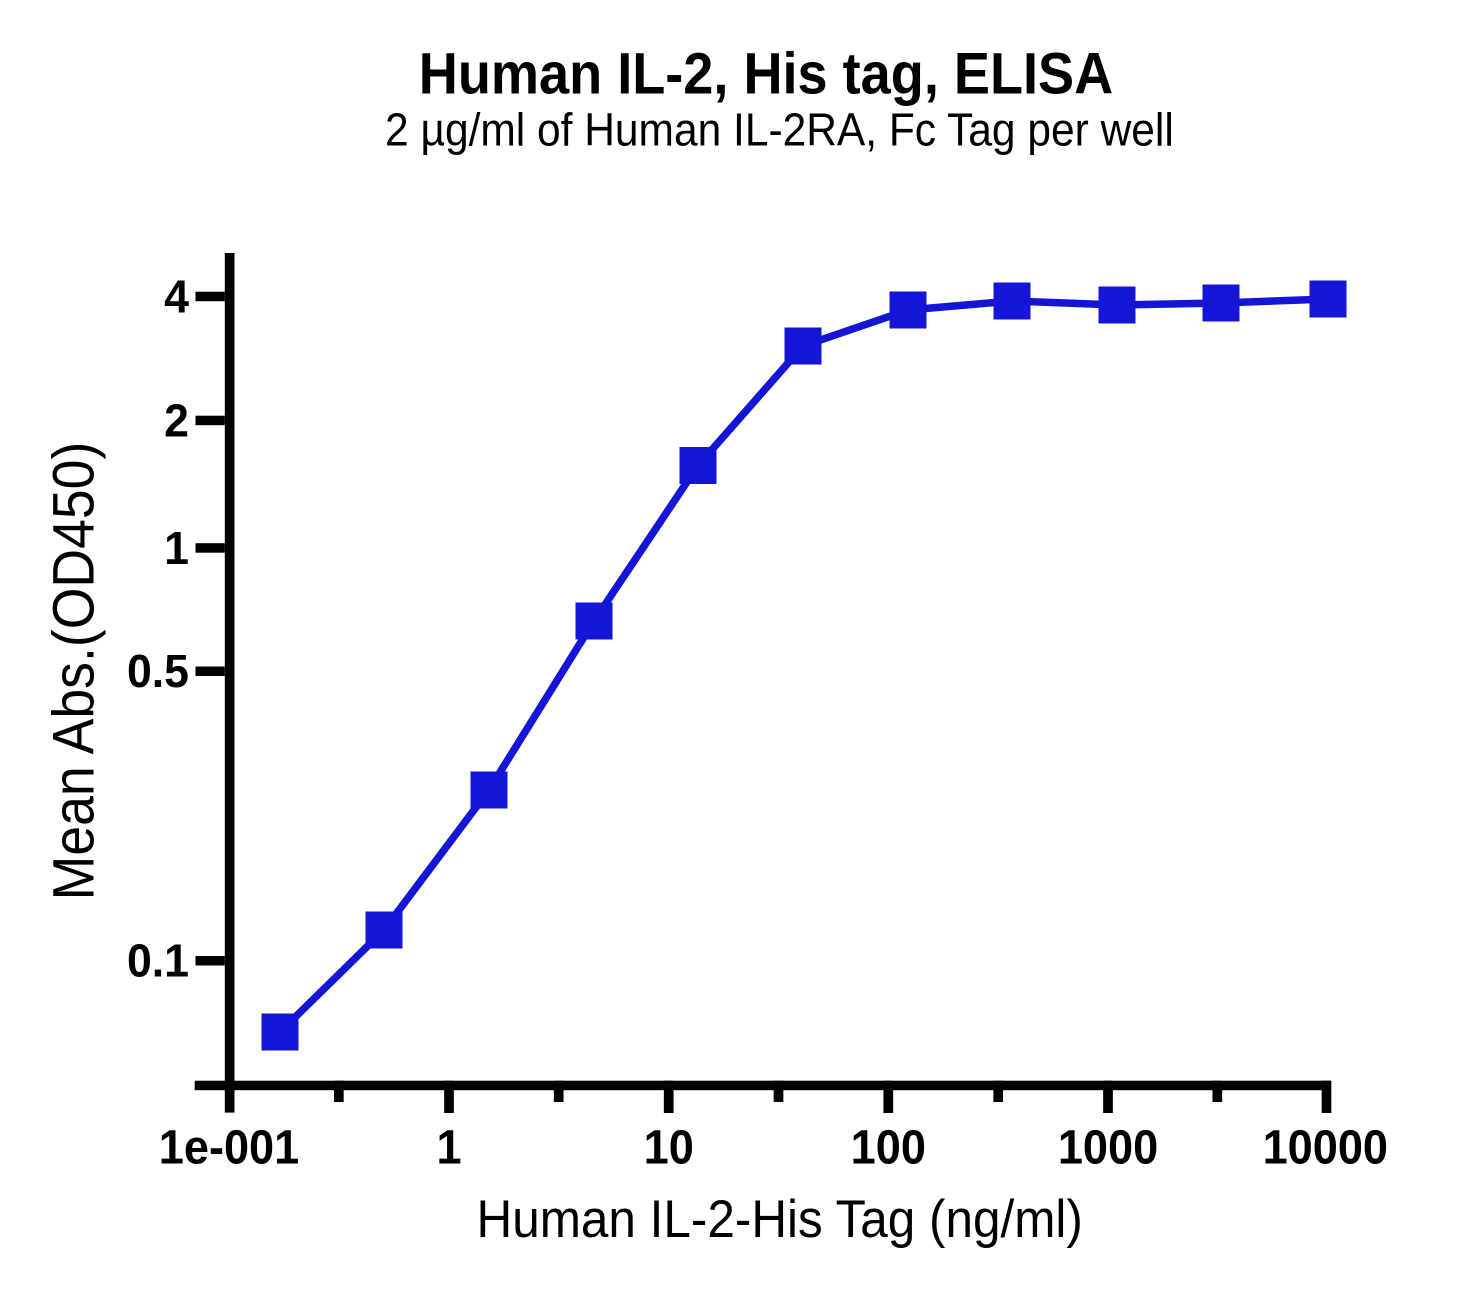  Describe the element at coordinates (176, 421) in the screenshot. I see `svg-text: 2` at that location.